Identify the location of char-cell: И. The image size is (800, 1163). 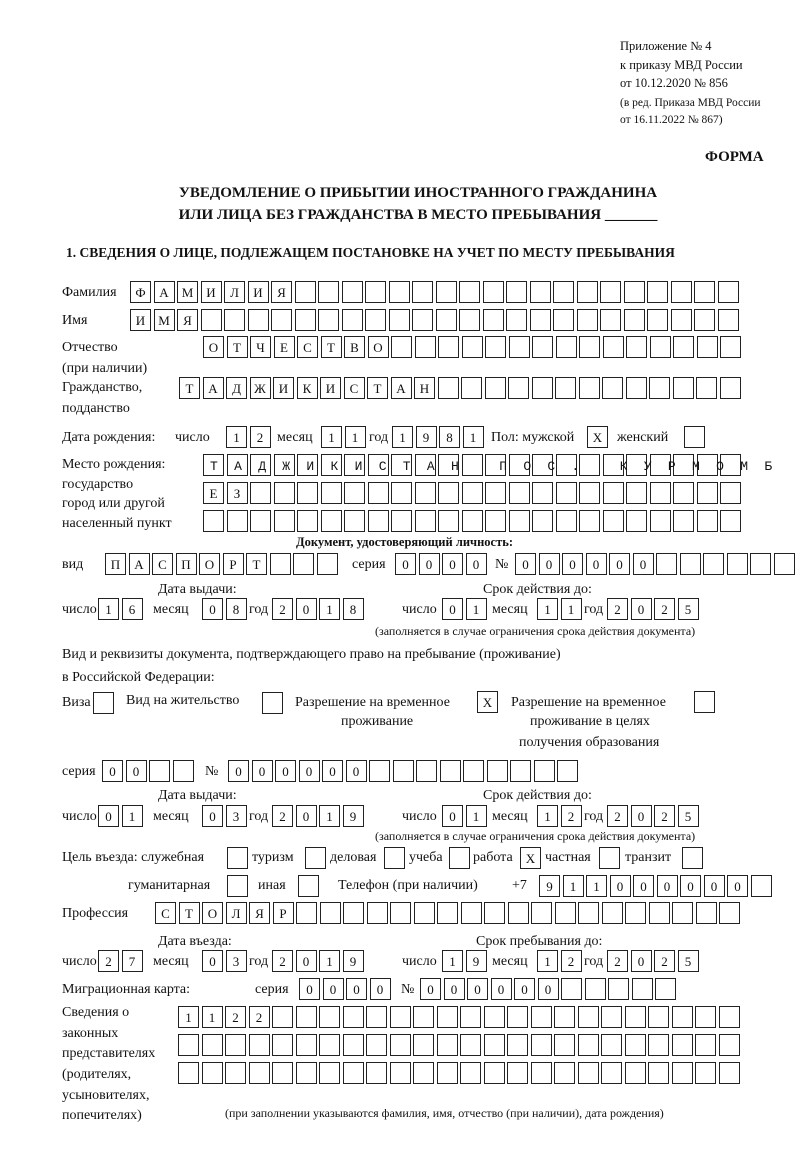
(258, 292).